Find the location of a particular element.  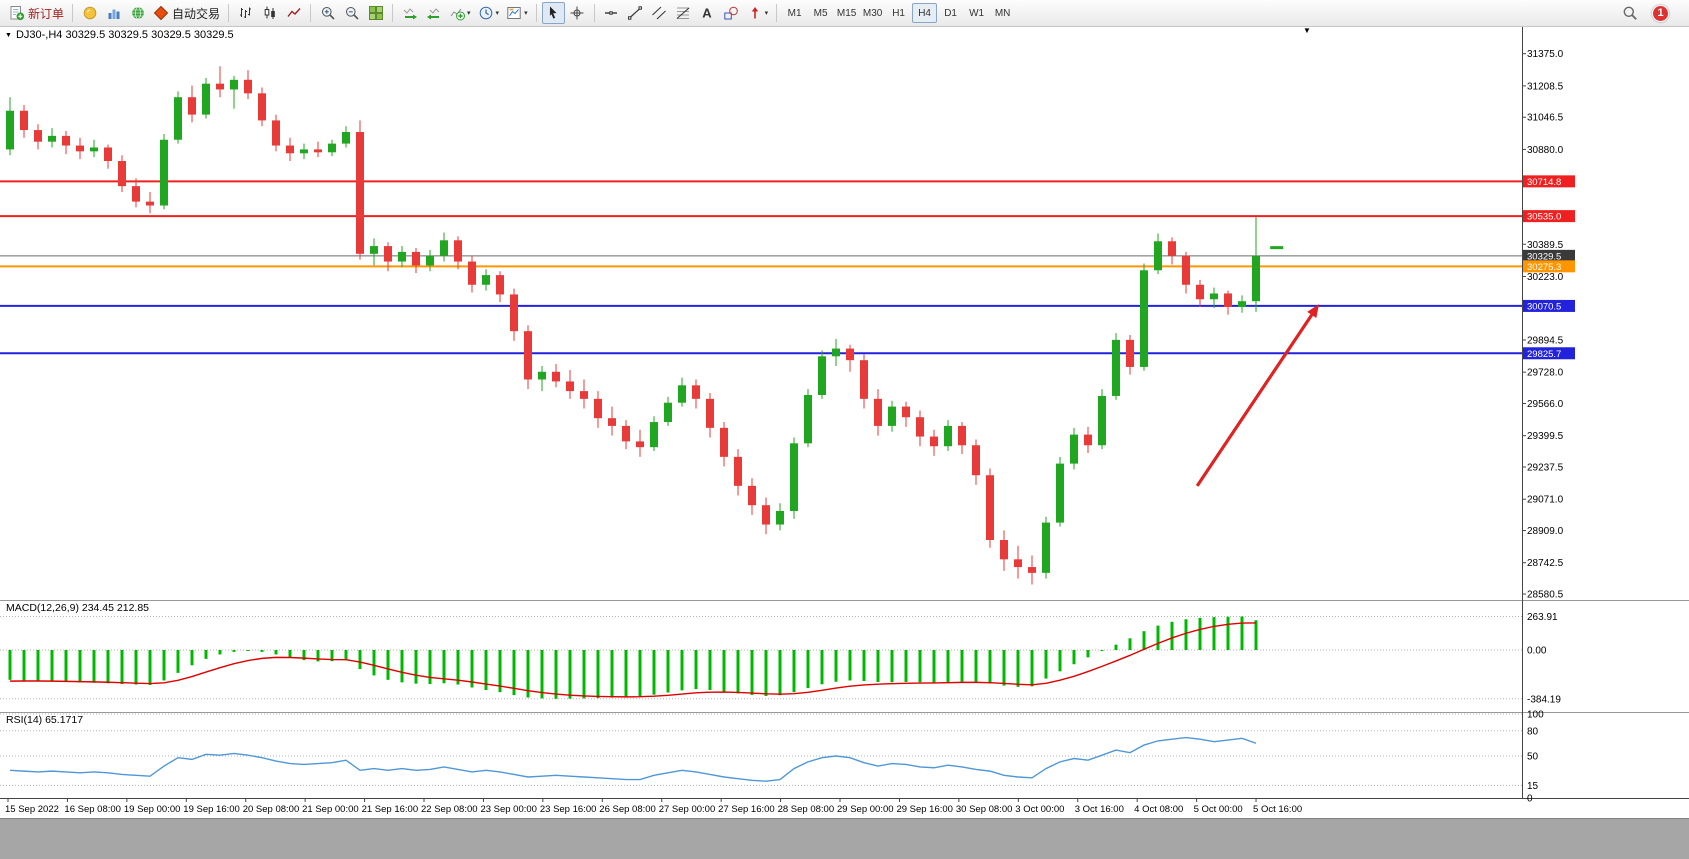

bar-chart-mode-button is located at coordinates (245, 13).